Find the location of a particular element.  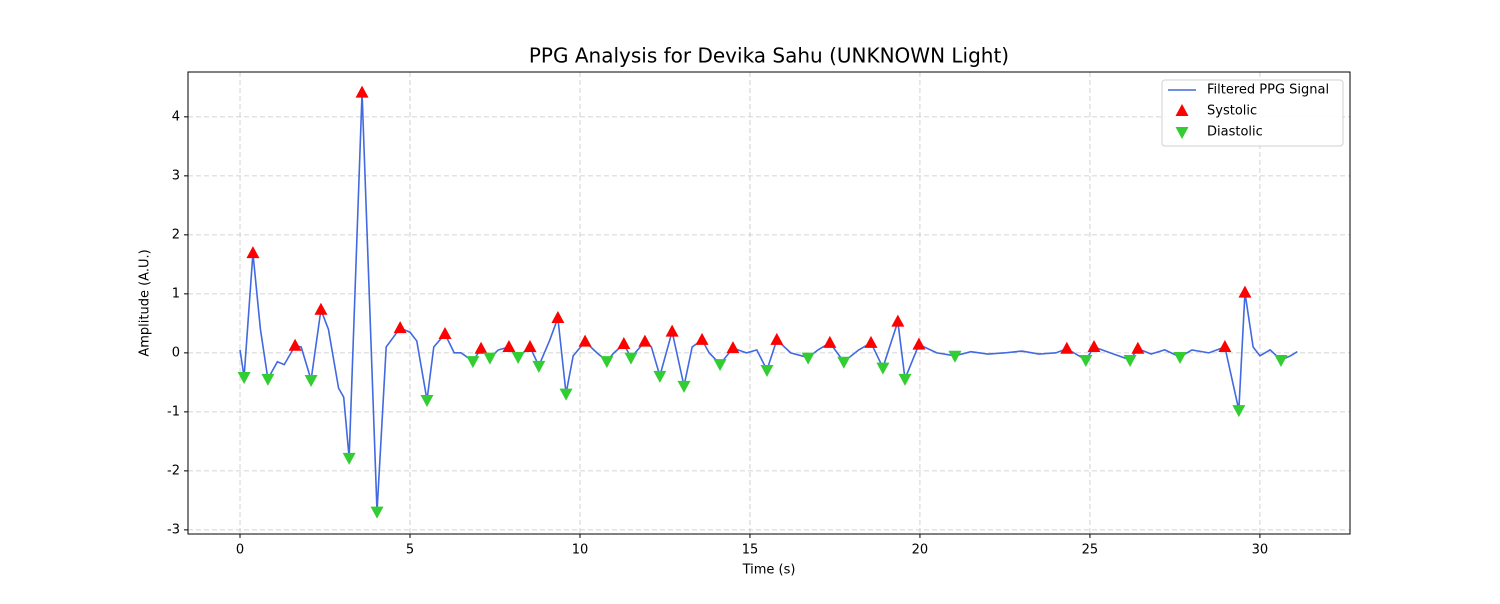

x-tick-label: 20 is located at coordinates (920, 550).